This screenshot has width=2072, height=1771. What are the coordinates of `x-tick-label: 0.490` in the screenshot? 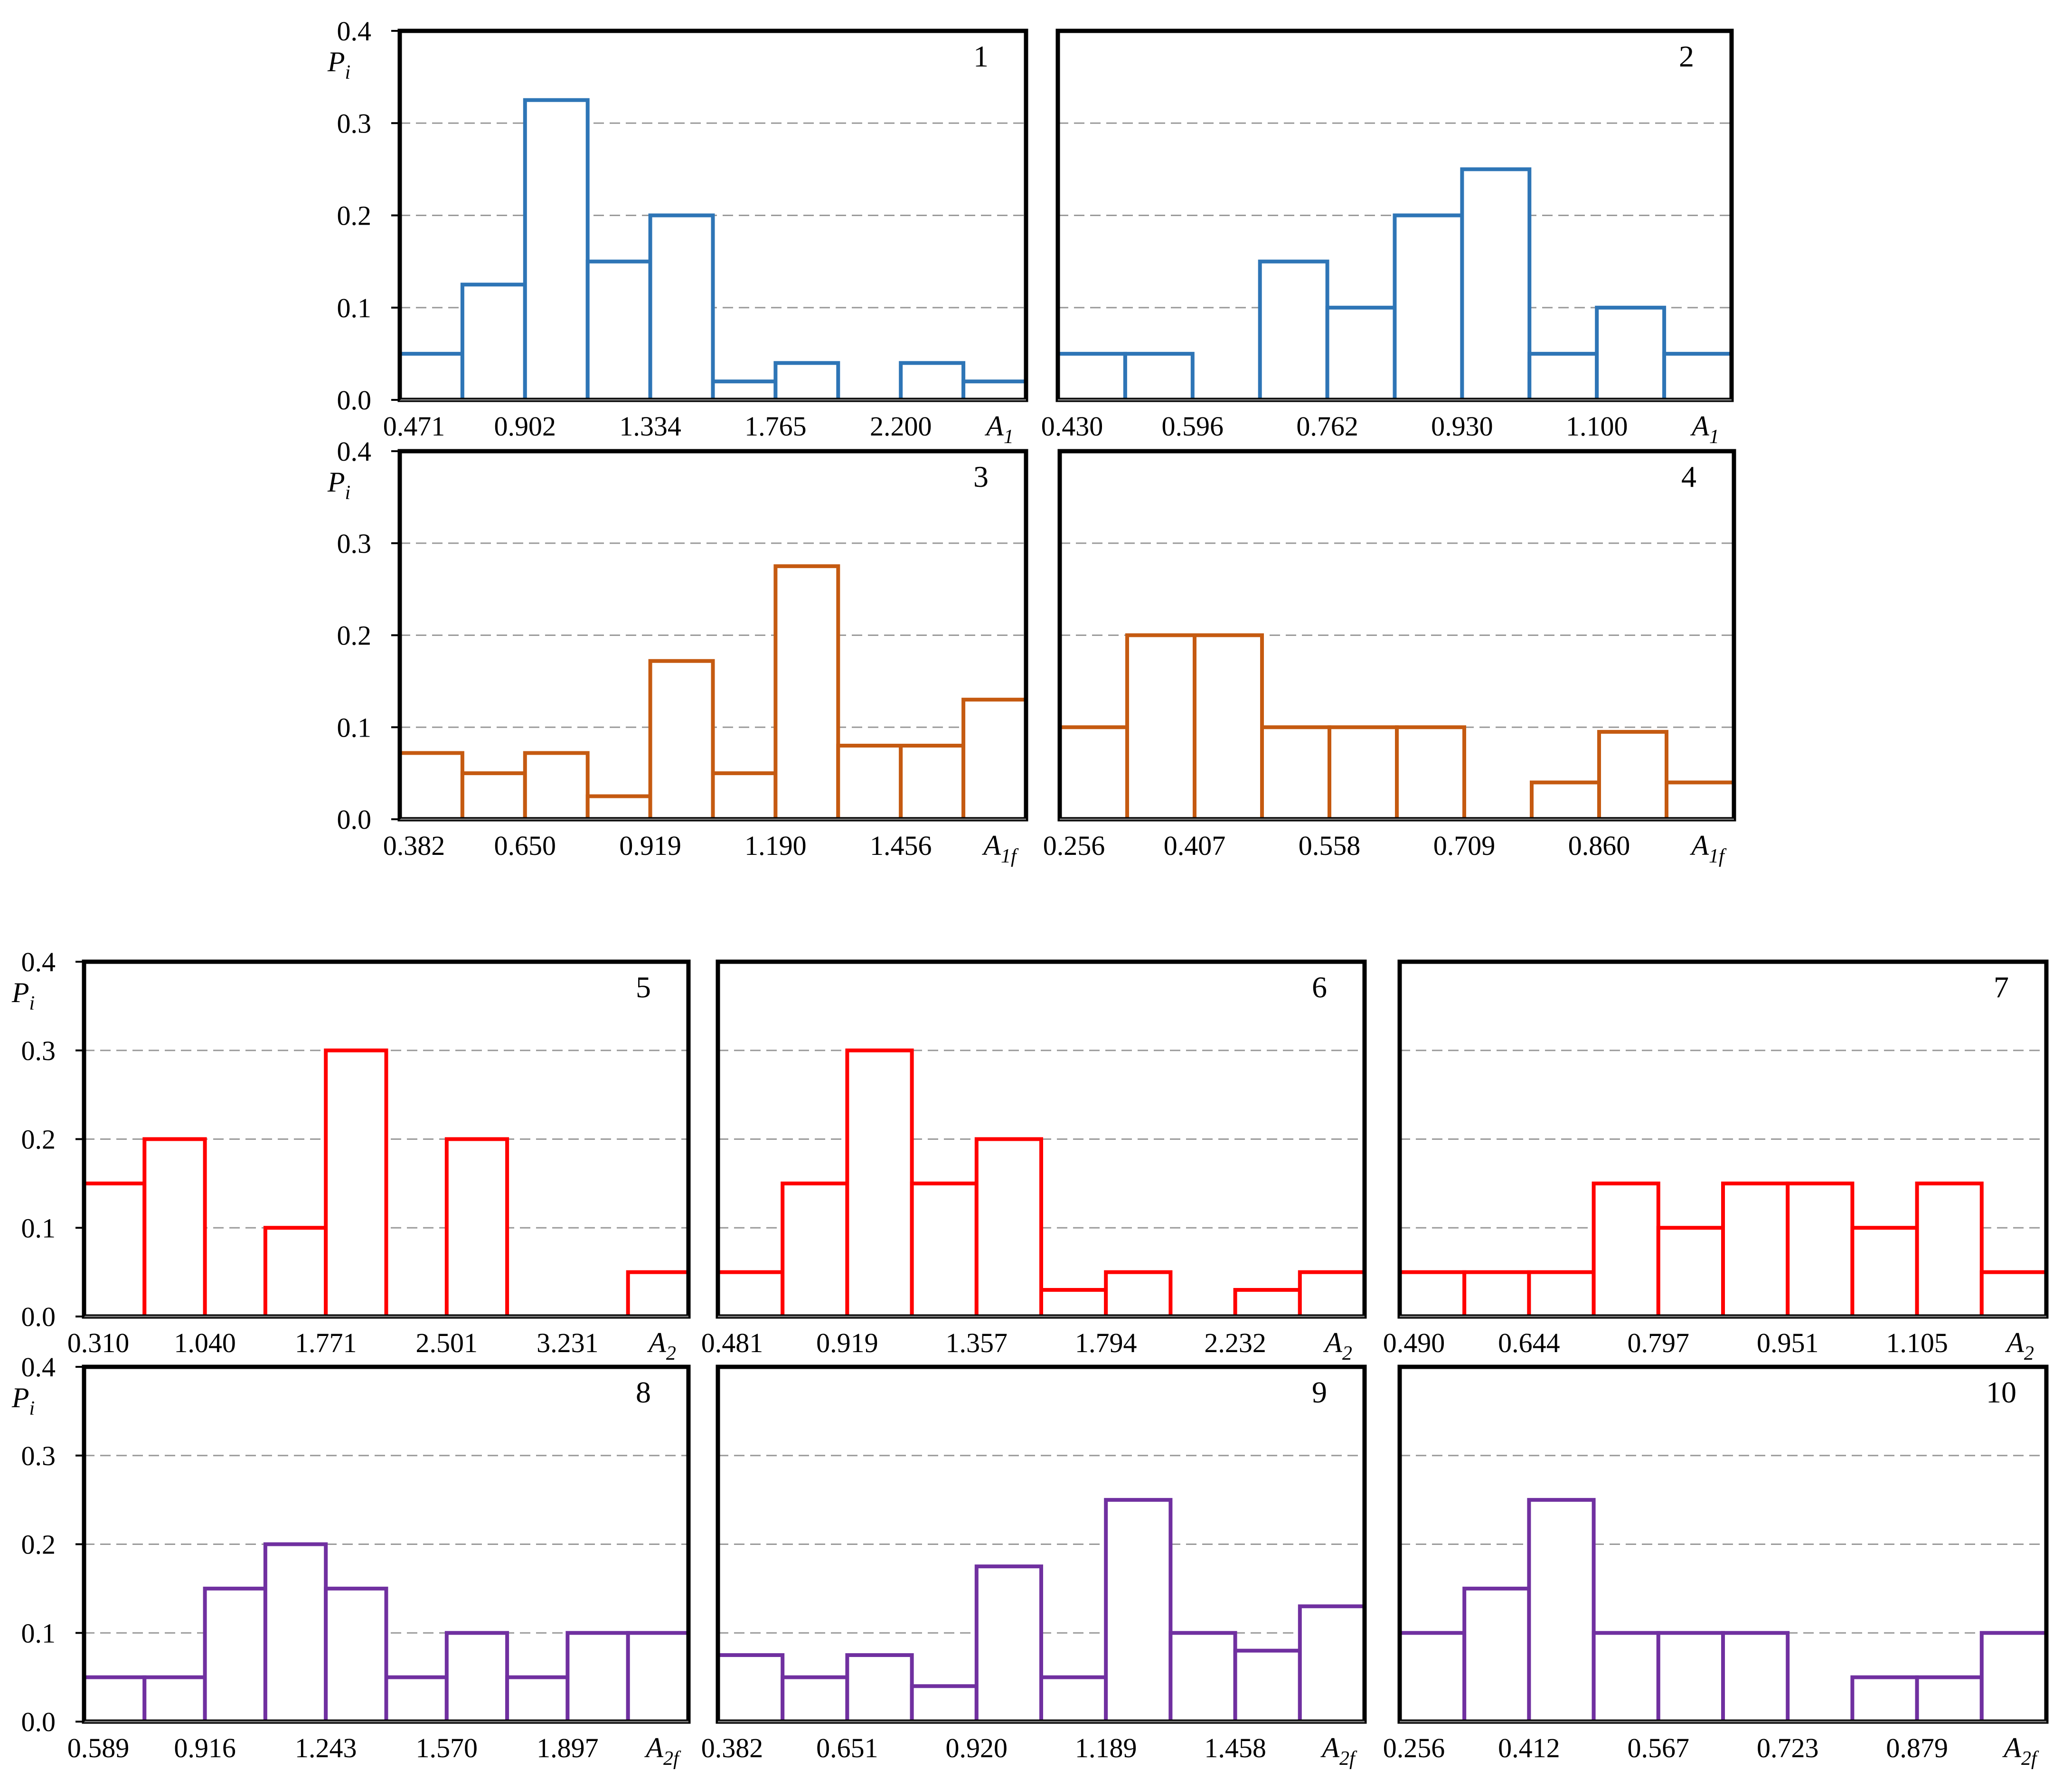 It's located at (1414, 1342).